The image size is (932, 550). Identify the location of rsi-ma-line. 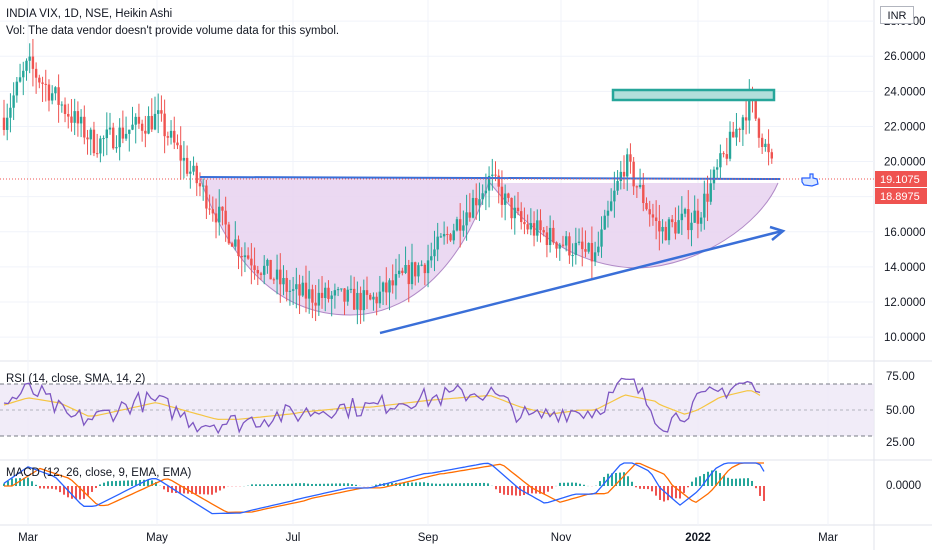
(382, 405).